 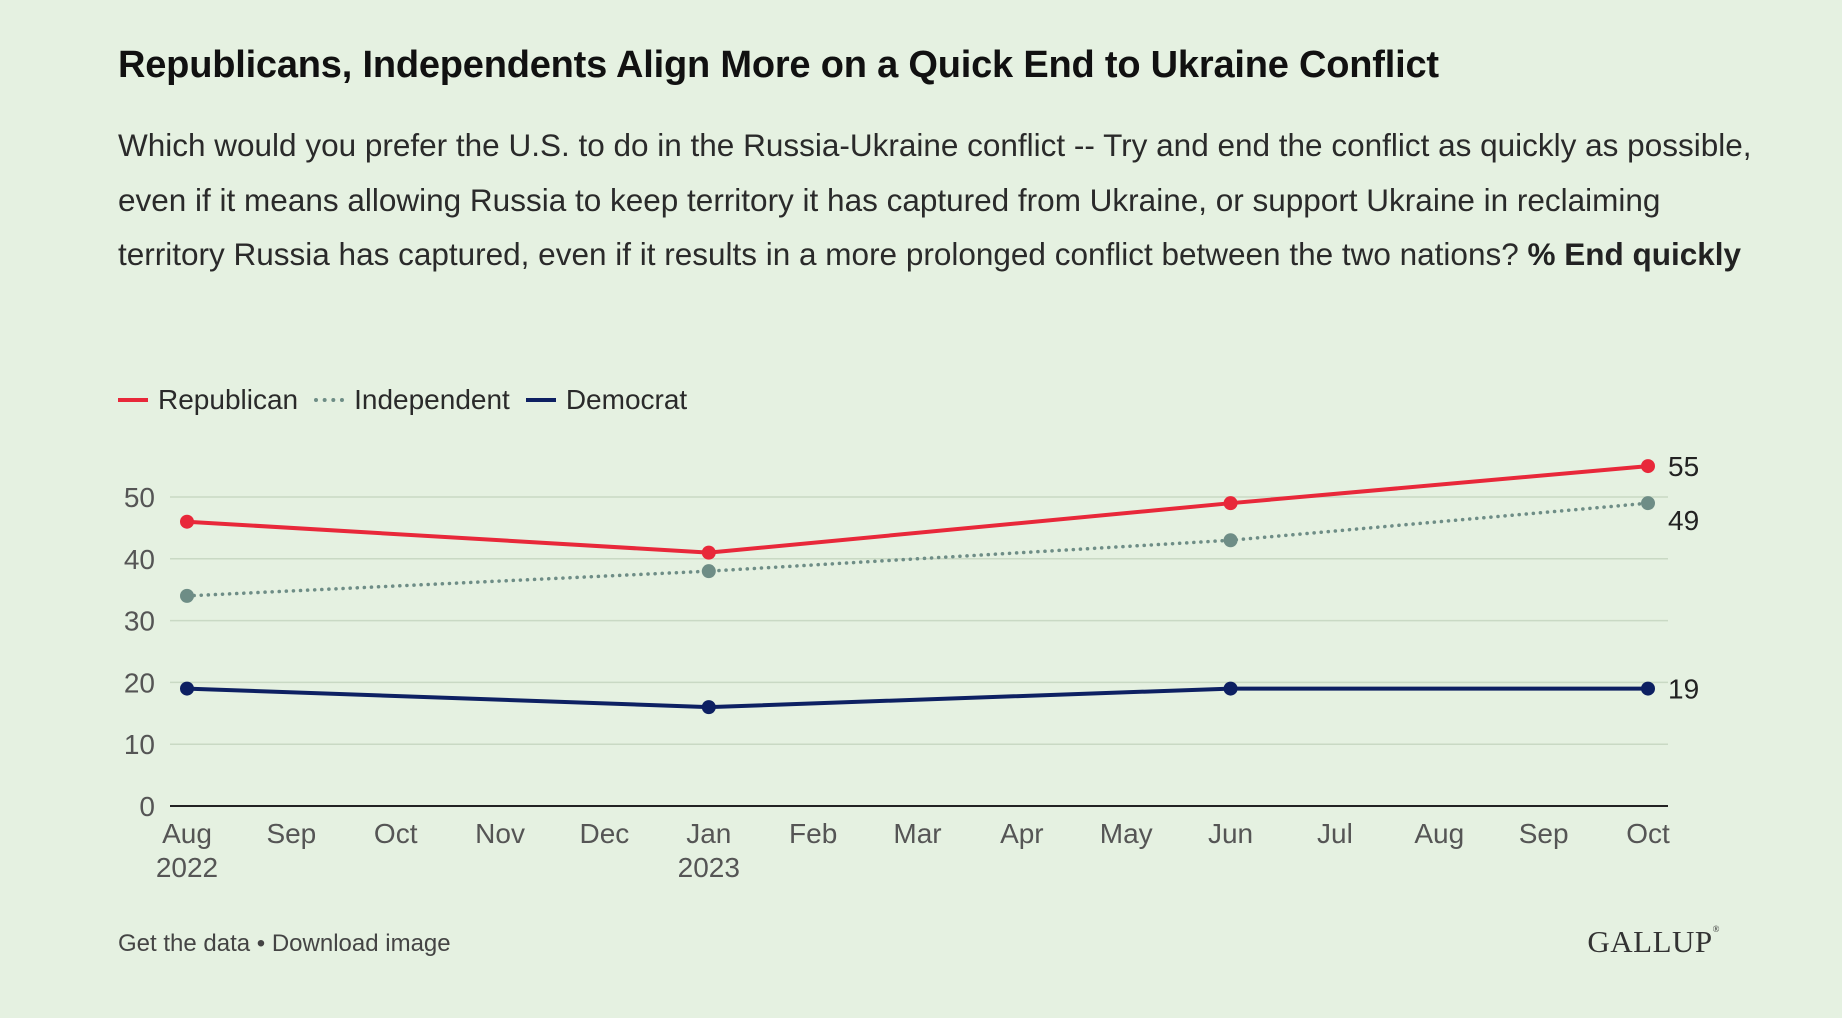 I want to click on download-image-link: Download image, so click(x=361, y=943).